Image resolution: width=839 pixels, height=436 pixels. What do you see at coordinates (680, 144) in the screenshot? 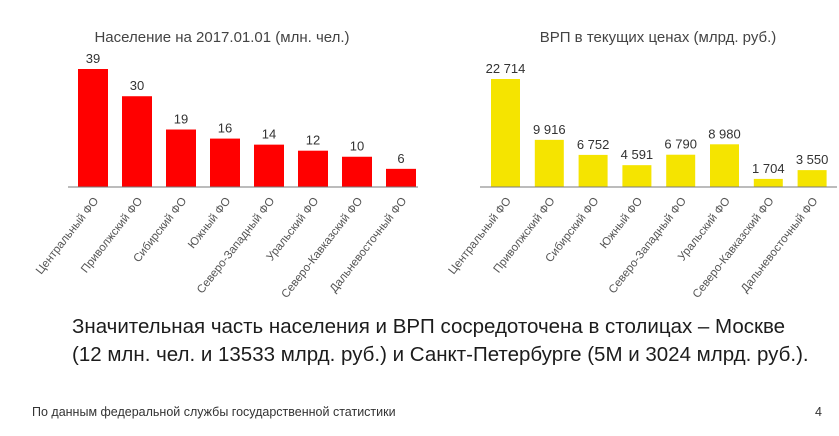
I see `data-label: 6 790` at bounding box center [680, 144].